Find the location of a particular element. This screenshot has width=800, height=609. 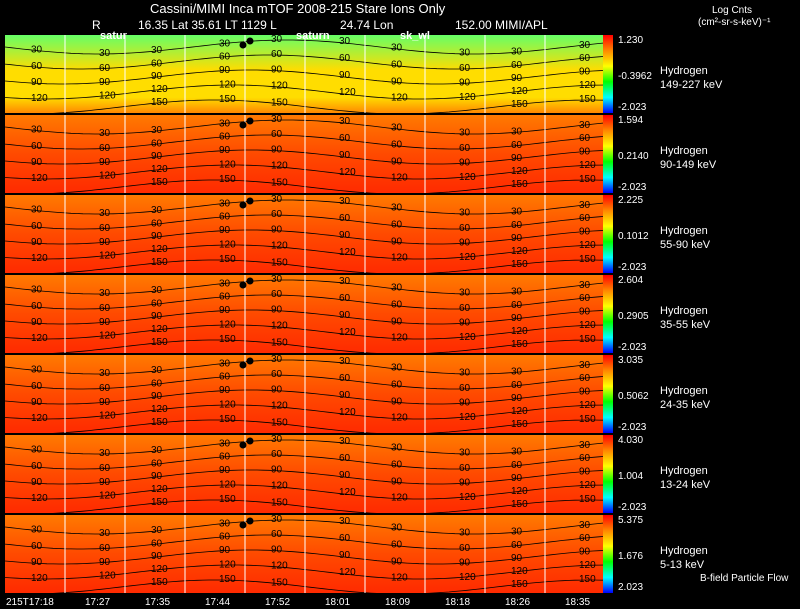

colorbar-max: 3.035 is located at coordinates (631, 360).